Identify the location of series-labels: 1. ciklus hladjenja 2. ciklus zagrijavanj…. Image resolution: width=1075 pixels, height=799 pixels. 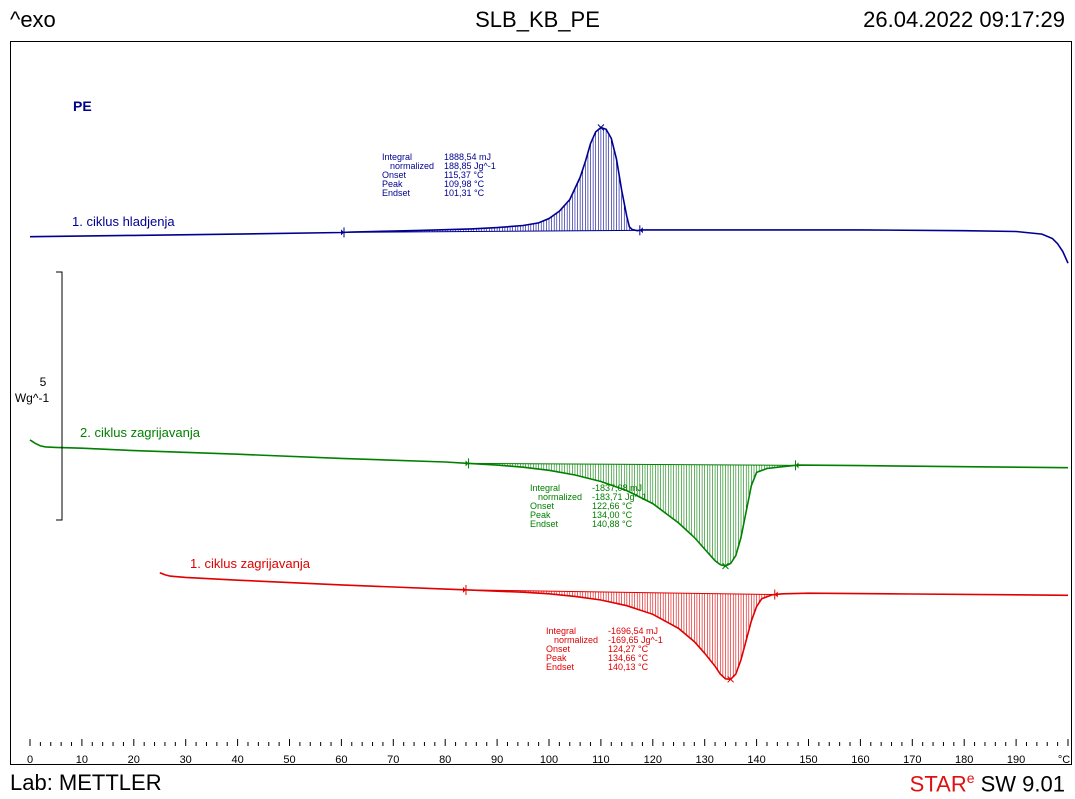
(191, 392).